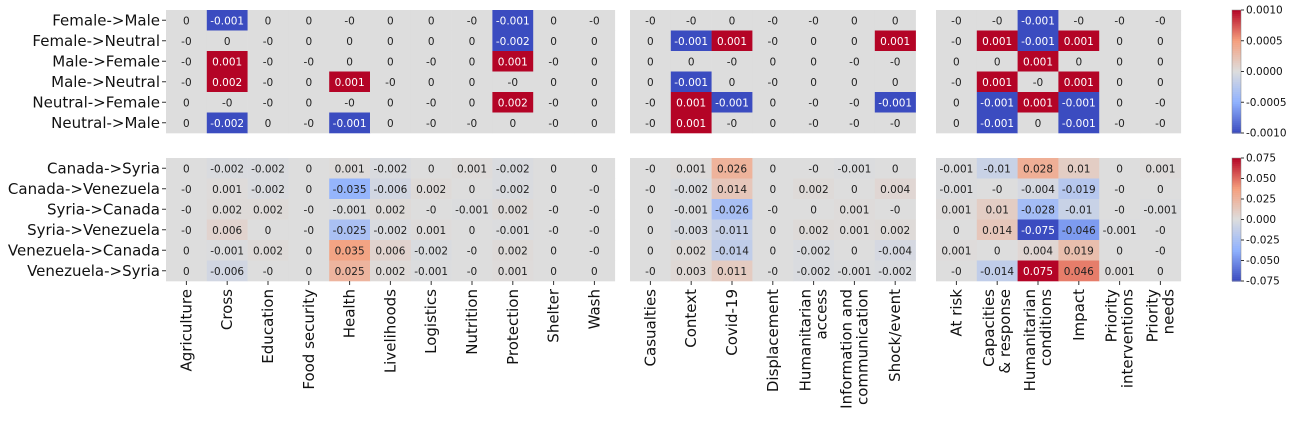 This screenshot has height=421, width=1294. Describe the element at coordinates (997, 272) in the screenshot. I see `cell-value-label: -0.014` at that location.